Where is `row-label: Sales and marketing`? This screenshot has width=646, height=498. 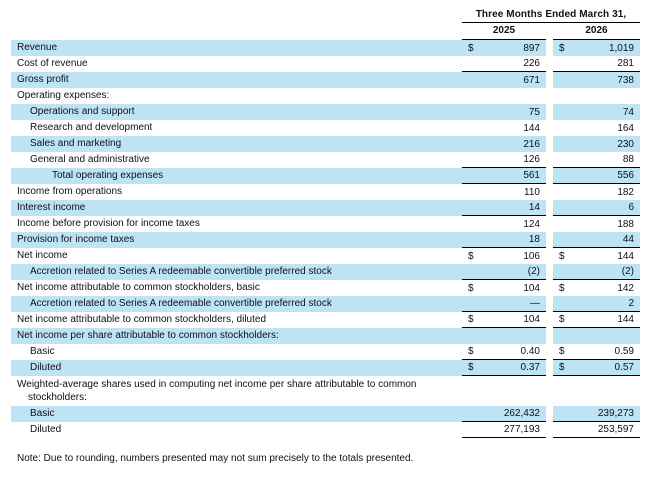
row-label: Sales and marketing is located at coordinates (236, 144).